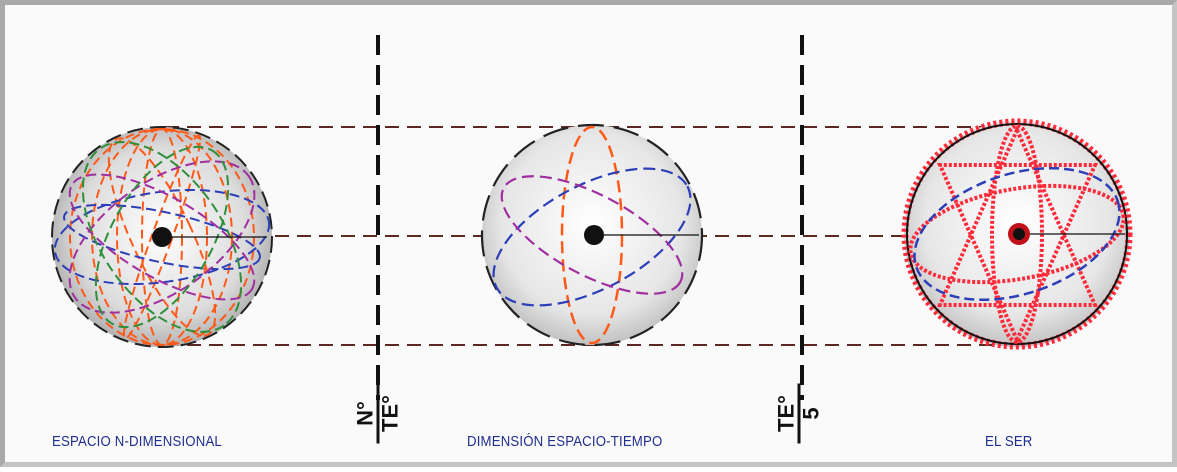 The image size is (1177, 472). I want to click on green-orbit, so click(162, 237).